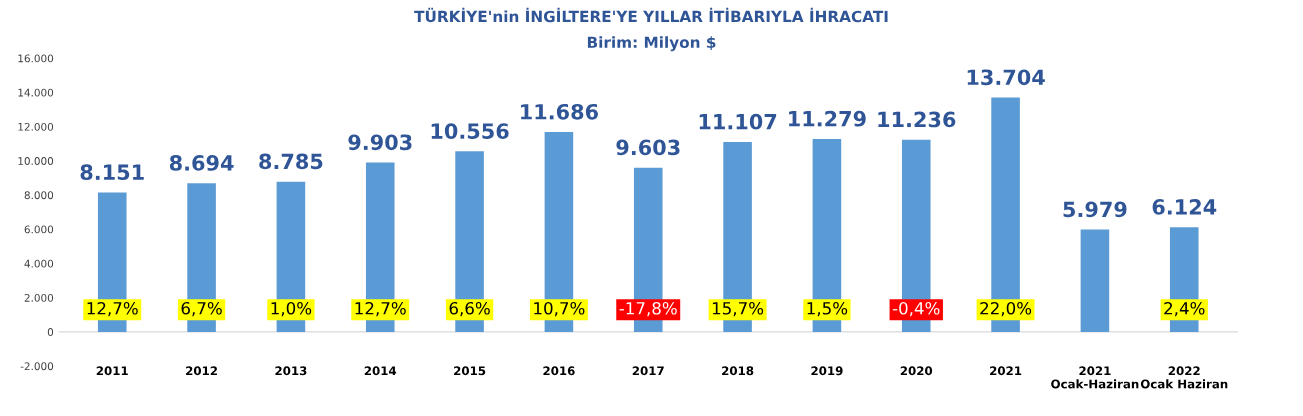 The image size is (1303, 416). What do you see at coordinates (827, 309) in the screenshot?
I see `annotation: 1,5%` at bounding box center [827, 309].